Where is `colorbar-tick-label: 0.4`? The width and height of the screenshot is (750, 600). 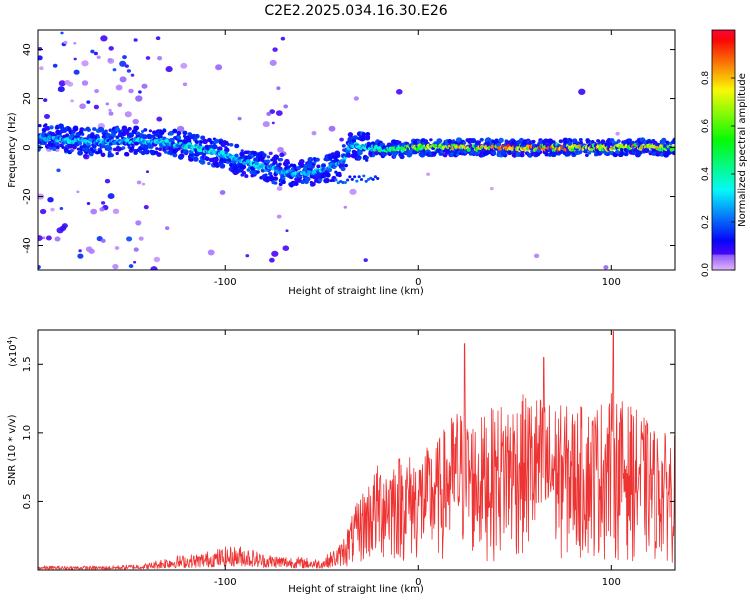 colorbar-tick-label: 0.4 is located at coordinates (706, 174).